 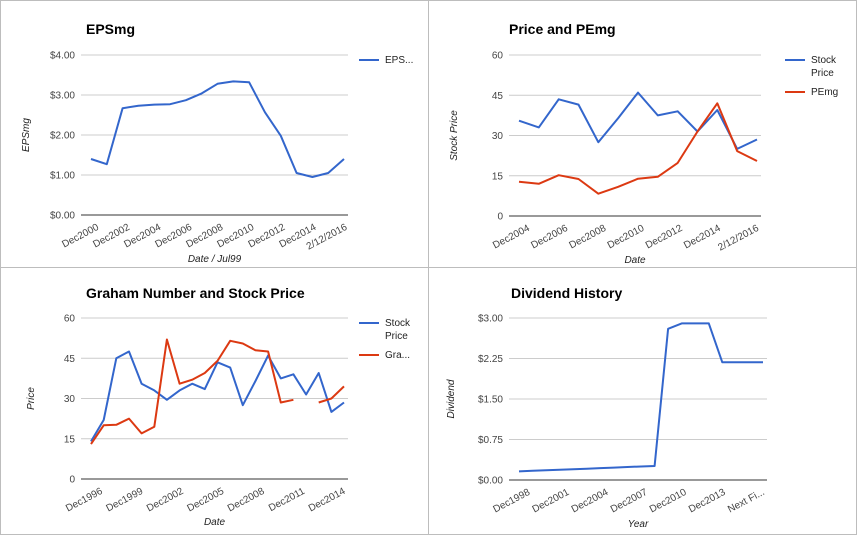 What do you see at coordinates (512, 501) in the screenshot?
I see `x-tick-label: Dec1998` at bounding box center [512, 501].